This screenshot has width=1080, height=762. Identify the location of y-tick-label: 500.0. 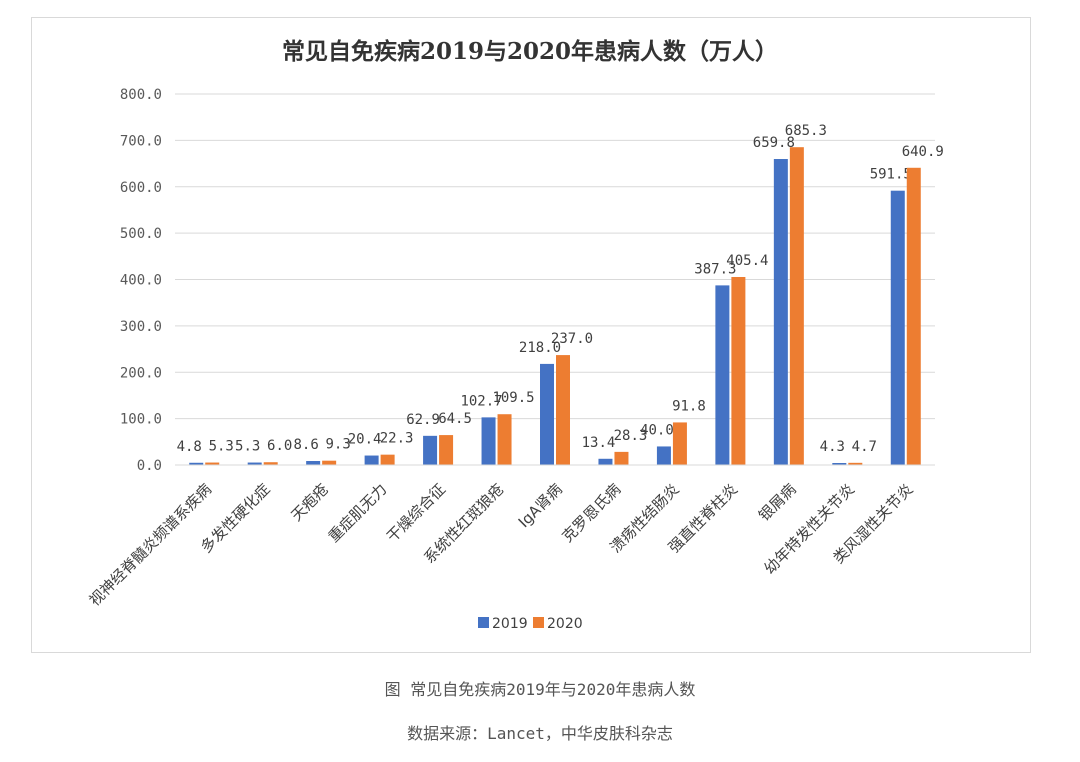
(141, 234).